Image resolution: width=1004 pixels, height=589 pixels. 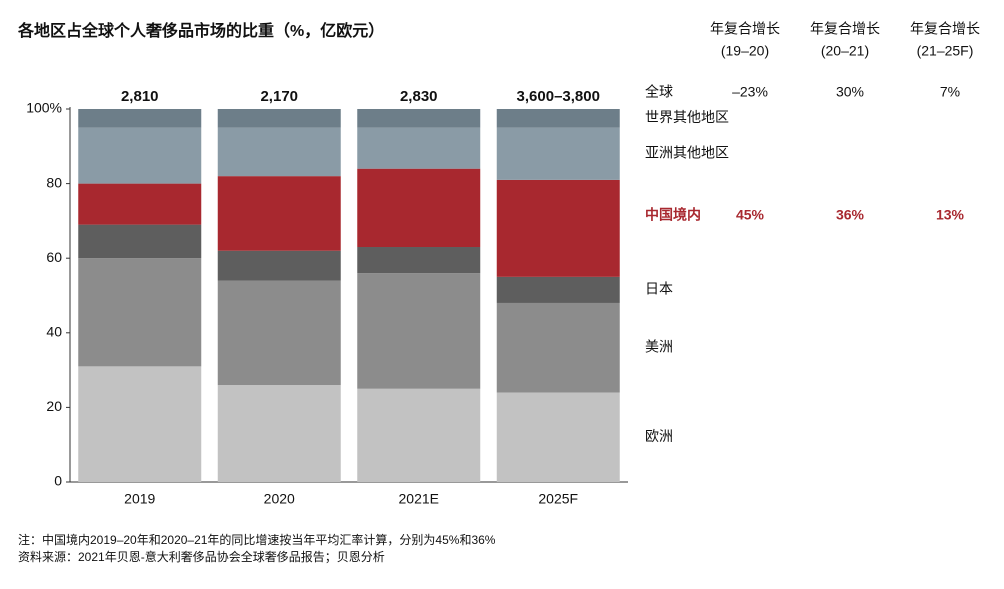 What do you see at coordinates (558, 499) in the screenshot?
I see `x-tick-label: 2025F` at bounding box center [558, 499].